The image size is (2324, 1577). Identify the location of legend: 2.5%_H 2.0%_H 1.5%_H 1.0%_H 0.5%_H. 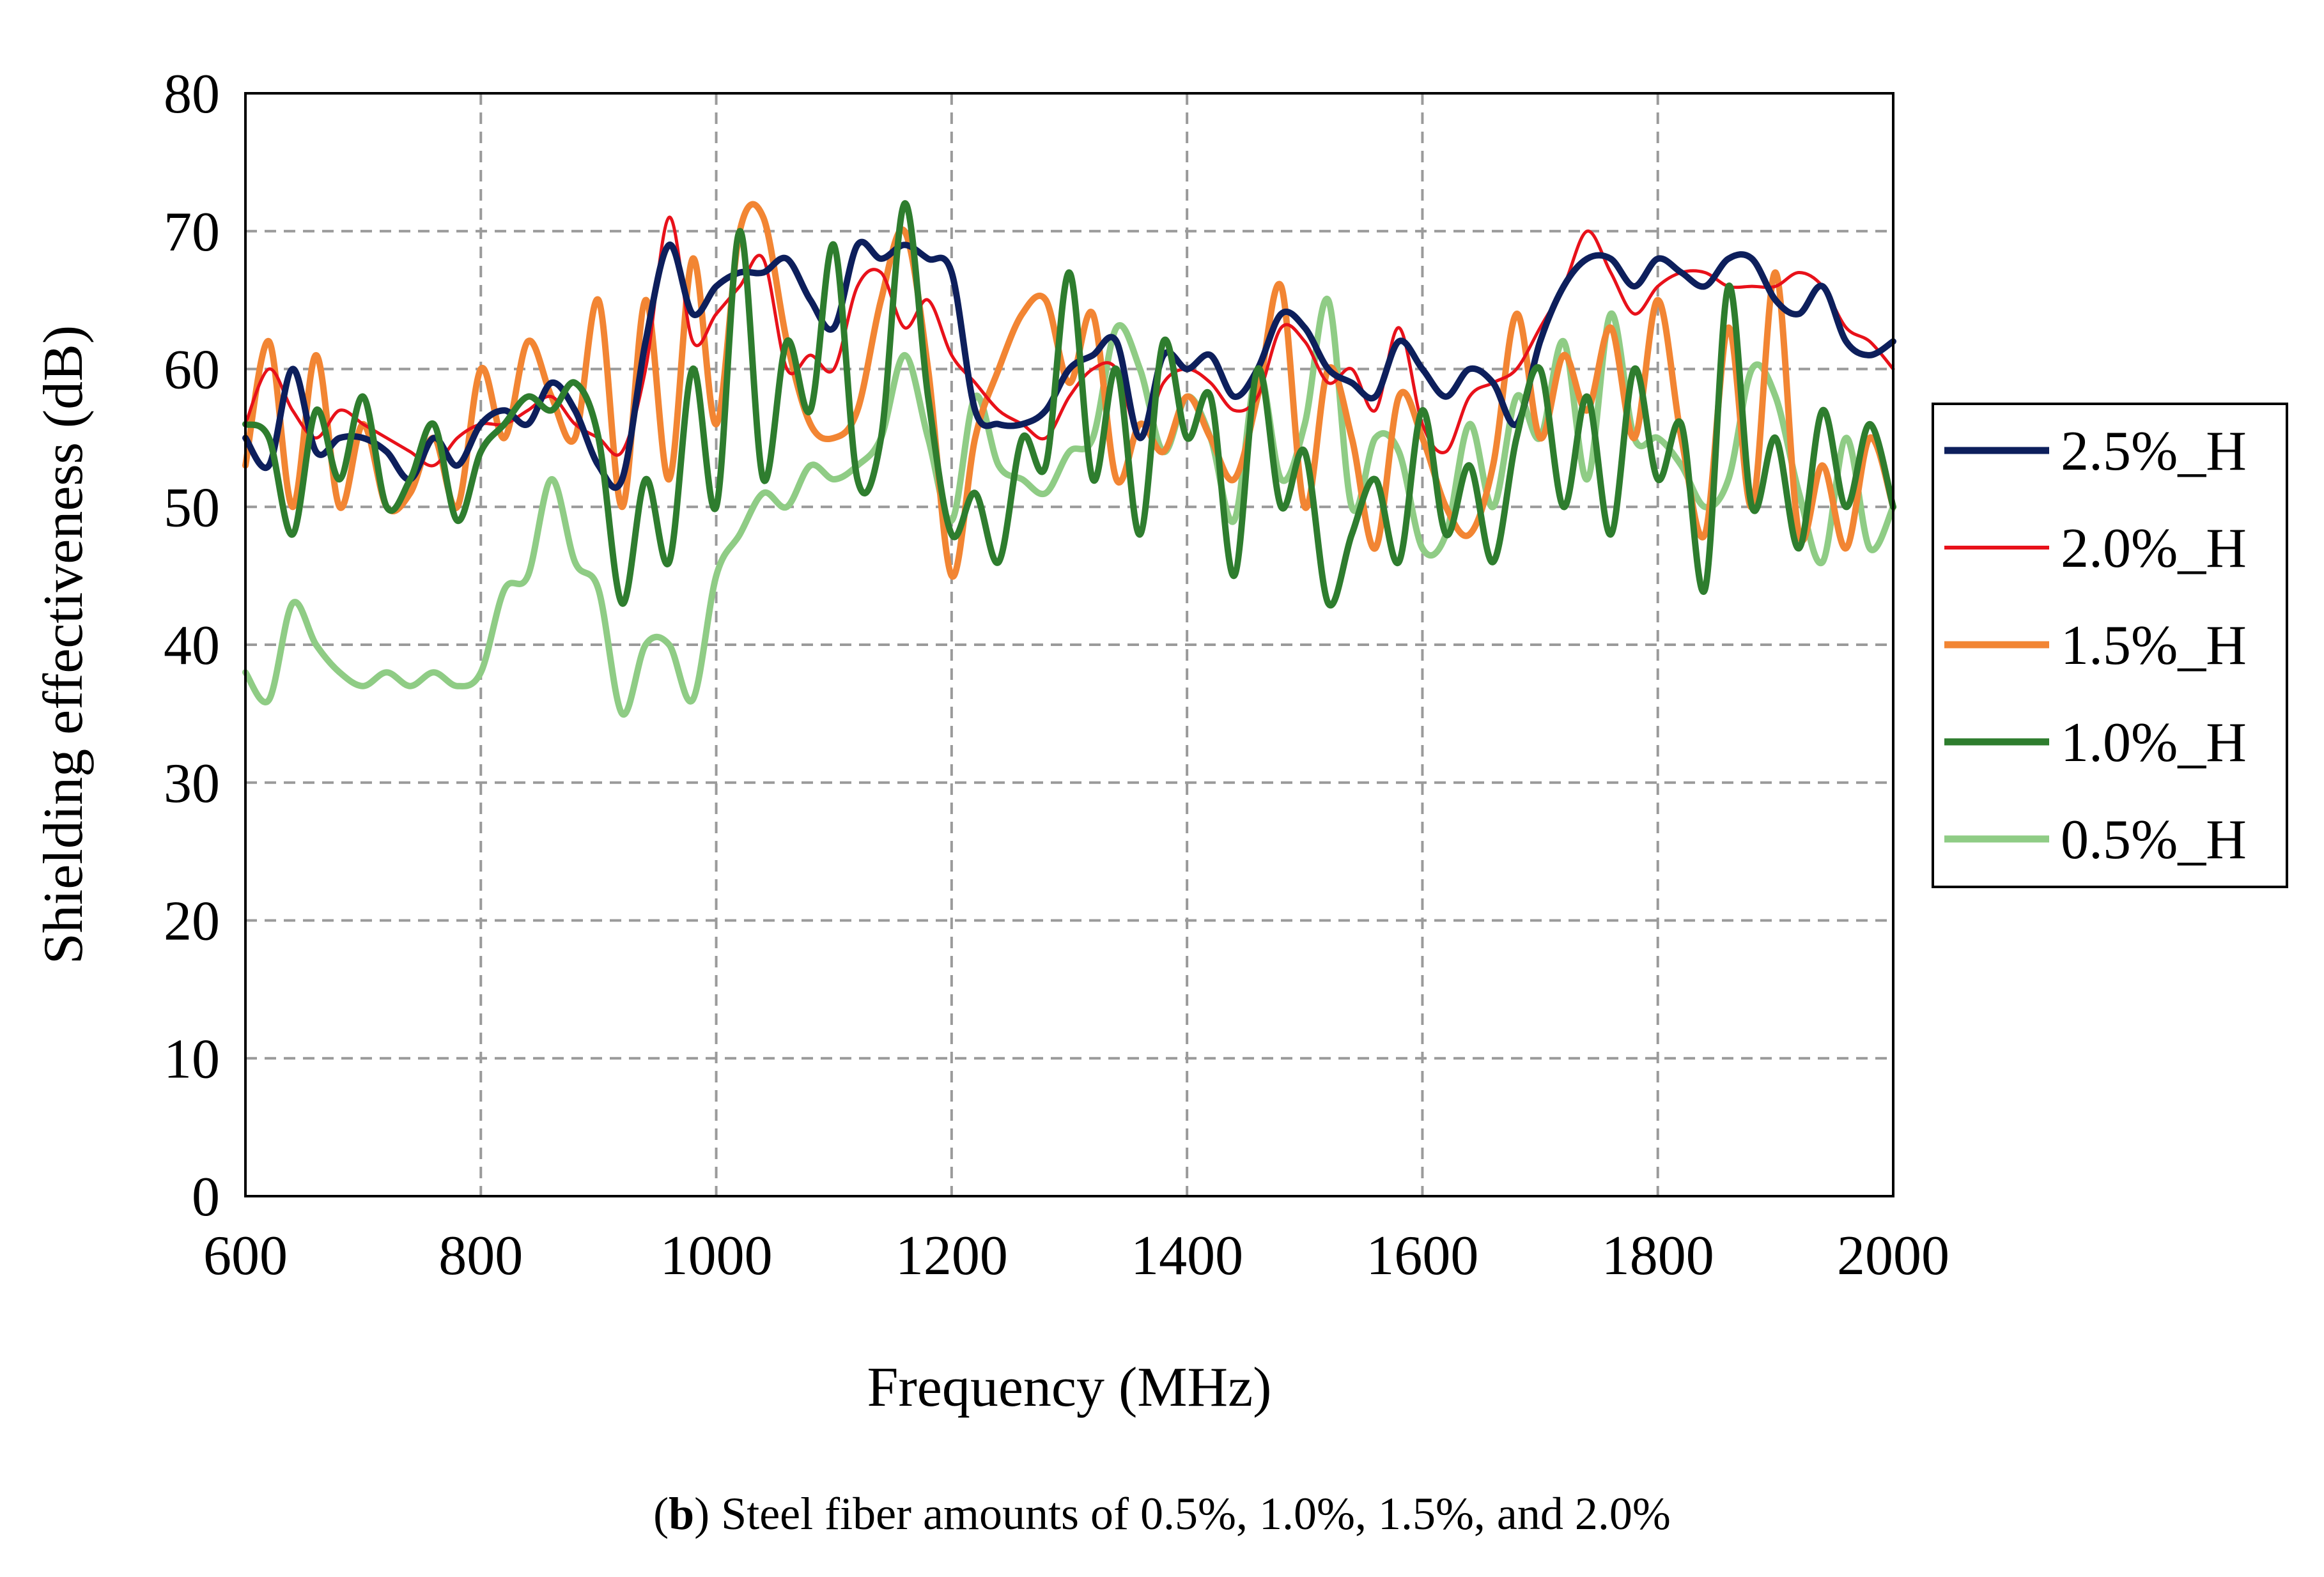
(2110, 645).